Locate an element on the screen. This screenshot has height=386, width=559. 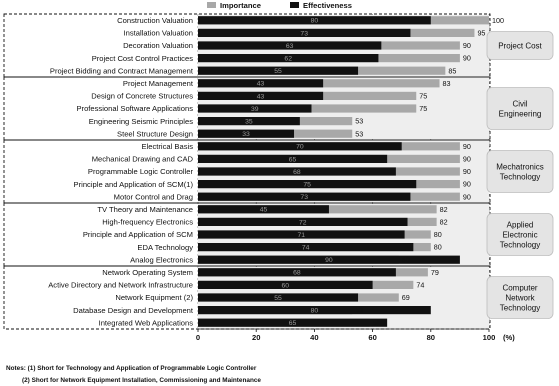
category-label: Computer Network Technology is located at coordinates (520, 298).